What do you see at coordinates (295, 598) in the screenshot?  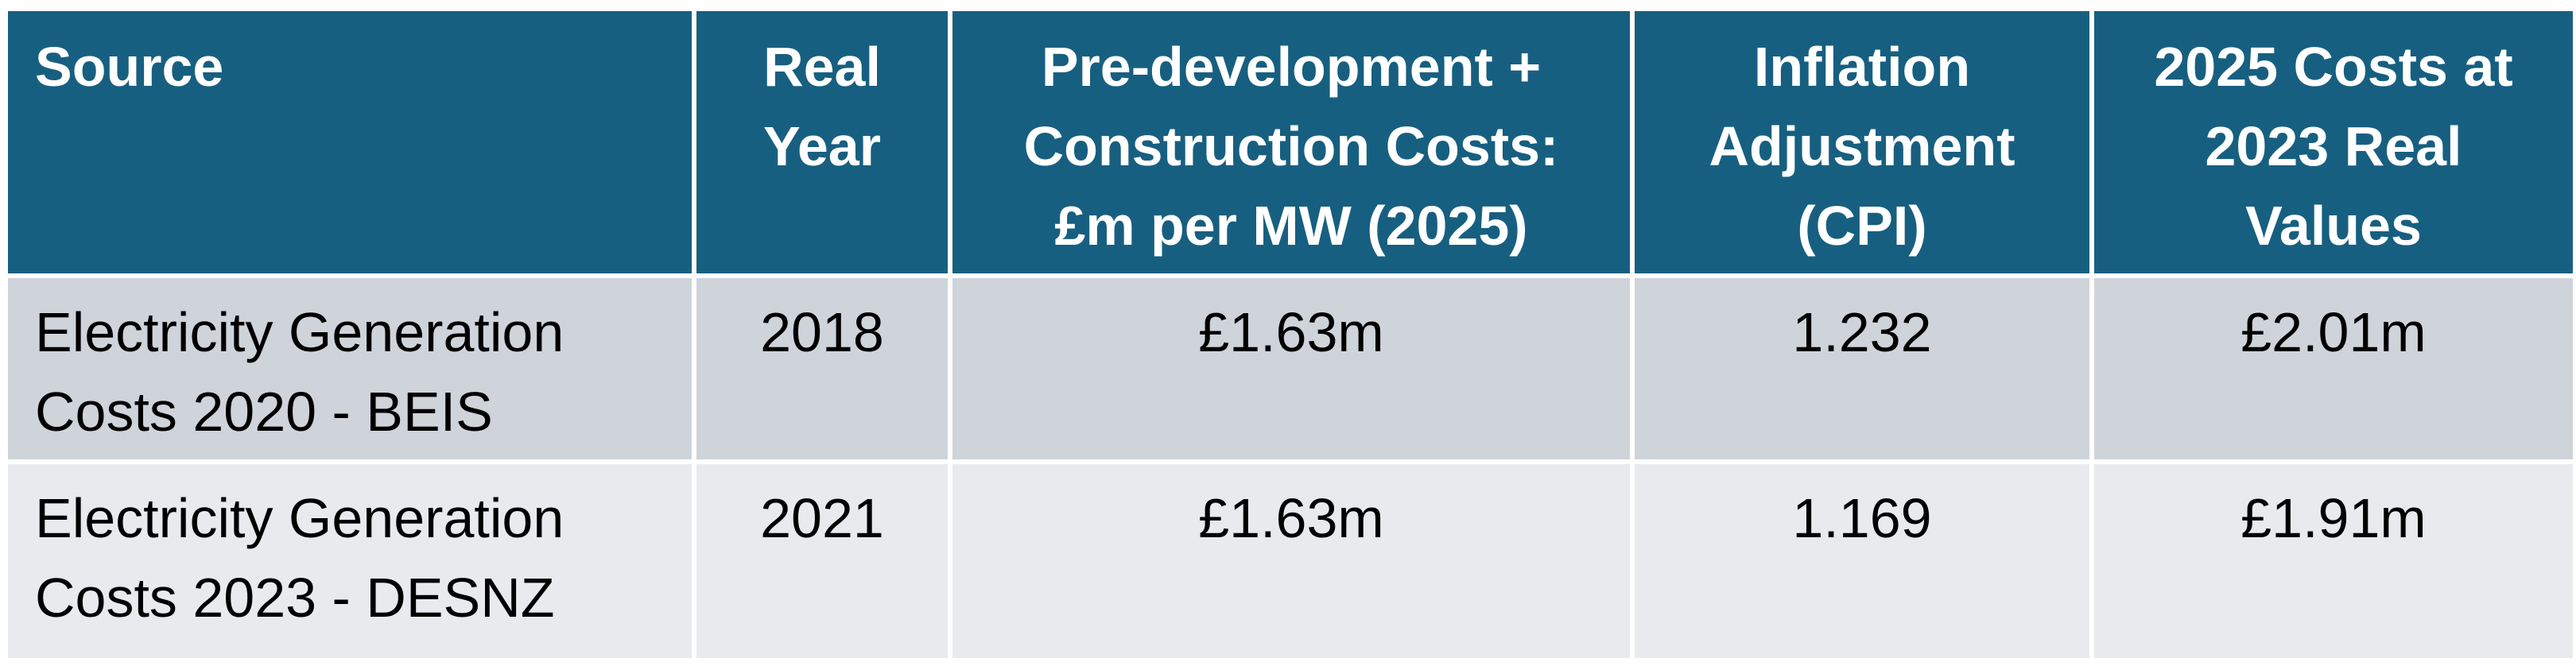 I see `cell-source-line-2: Costs 2023 - DESNZ` at bounding box center [295, 598].